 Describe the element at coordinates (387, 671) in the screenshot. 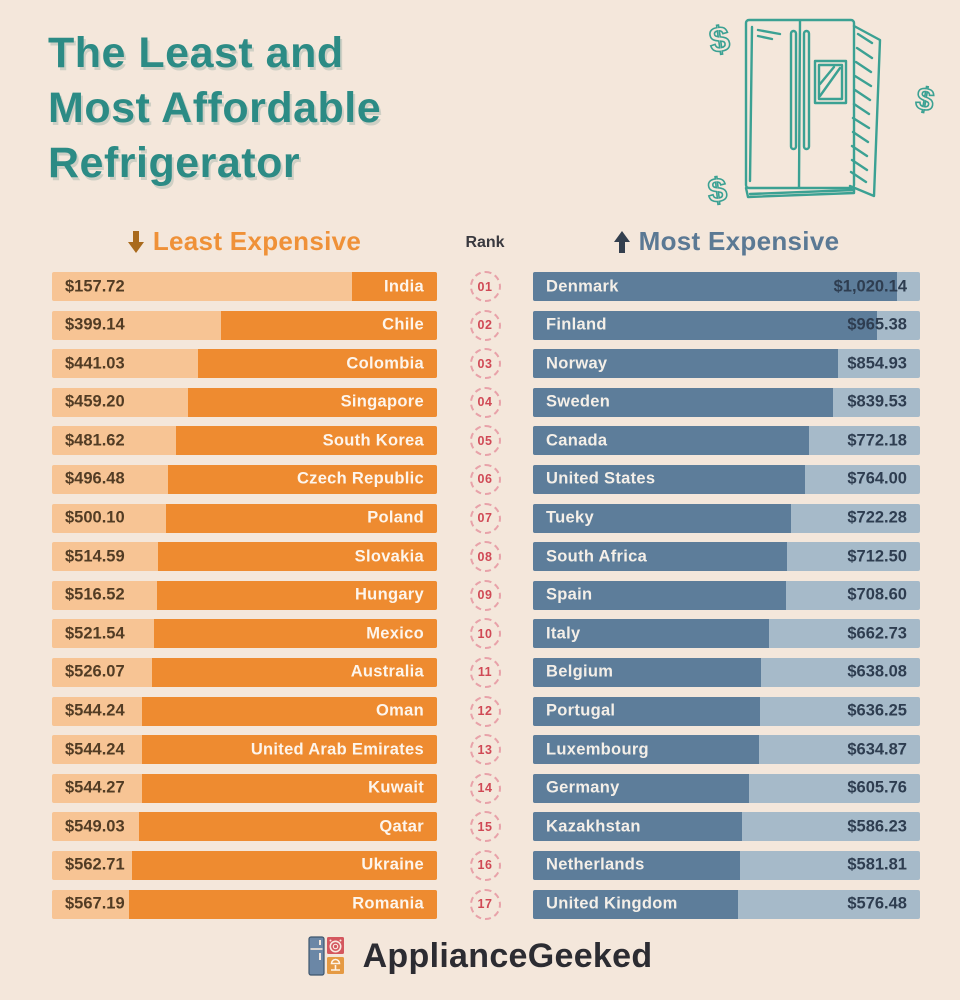

I see `least-country-label: Australia` at that location.